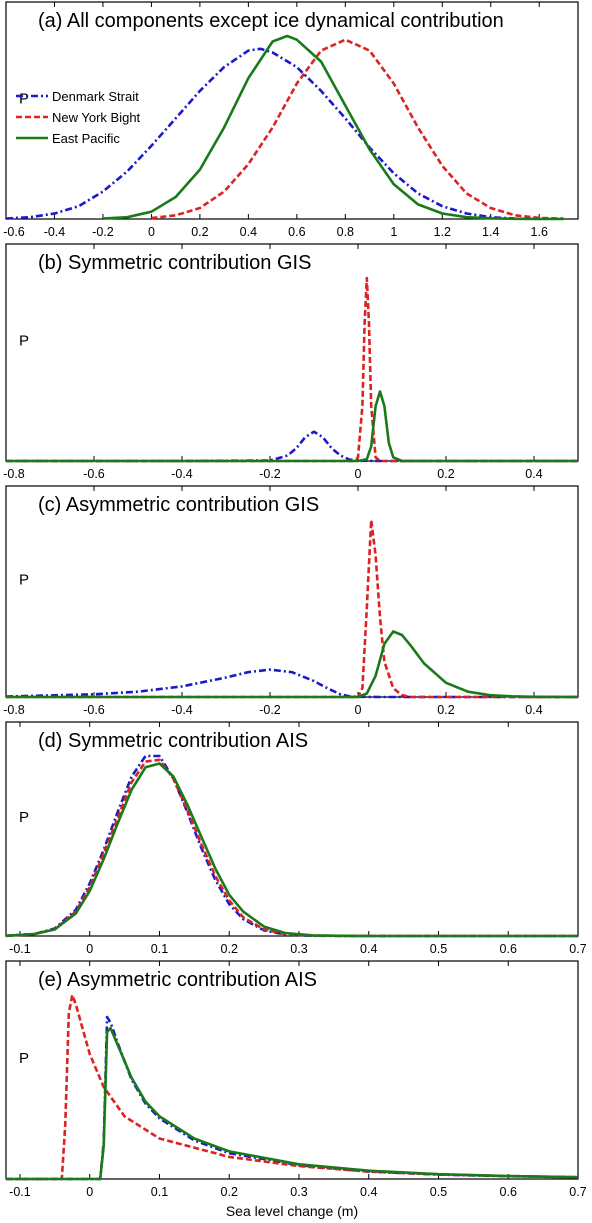  Describe the element at coordinates (173, 741) in the screenshot. I see `panel-title: (d) Symmetric contribution AIS` at that location.